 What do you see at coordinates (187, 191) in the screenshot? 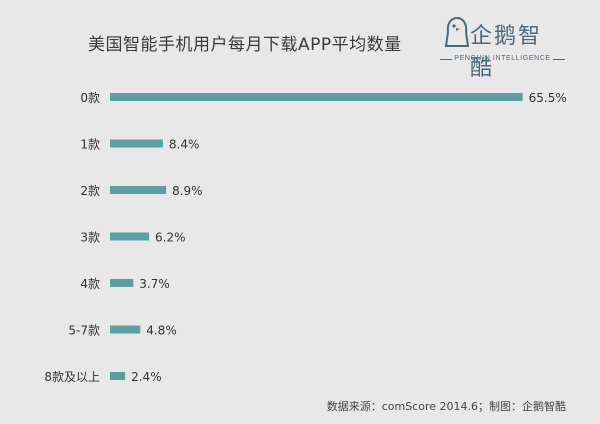
I see `value-label: 8.9%` at bounding box center [187, 191].